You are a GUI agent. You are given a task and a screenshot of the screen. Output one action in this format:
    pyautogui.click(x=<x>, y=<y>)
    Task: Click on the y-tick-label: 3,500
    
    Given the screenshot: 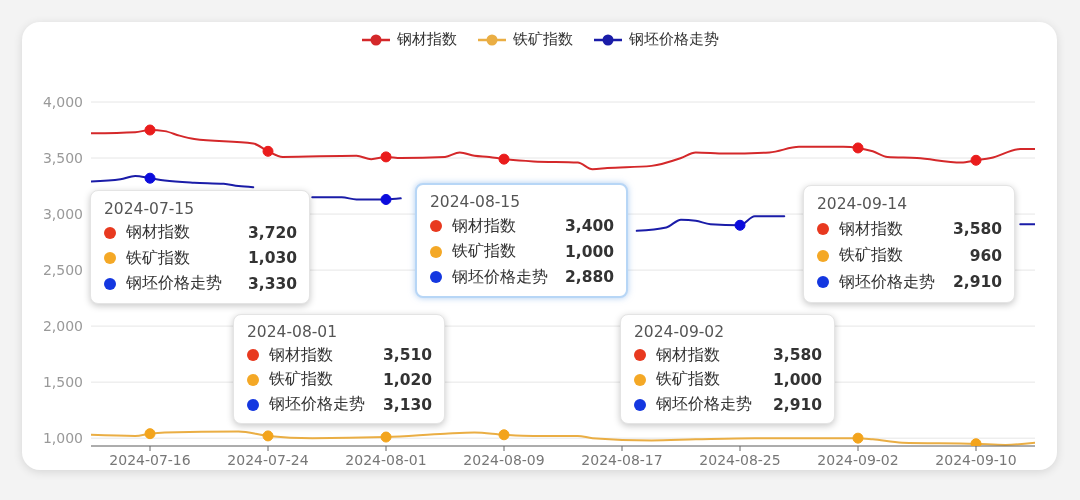 What is the action you would take?
    pyautogui.click(x=62, y=158)
    